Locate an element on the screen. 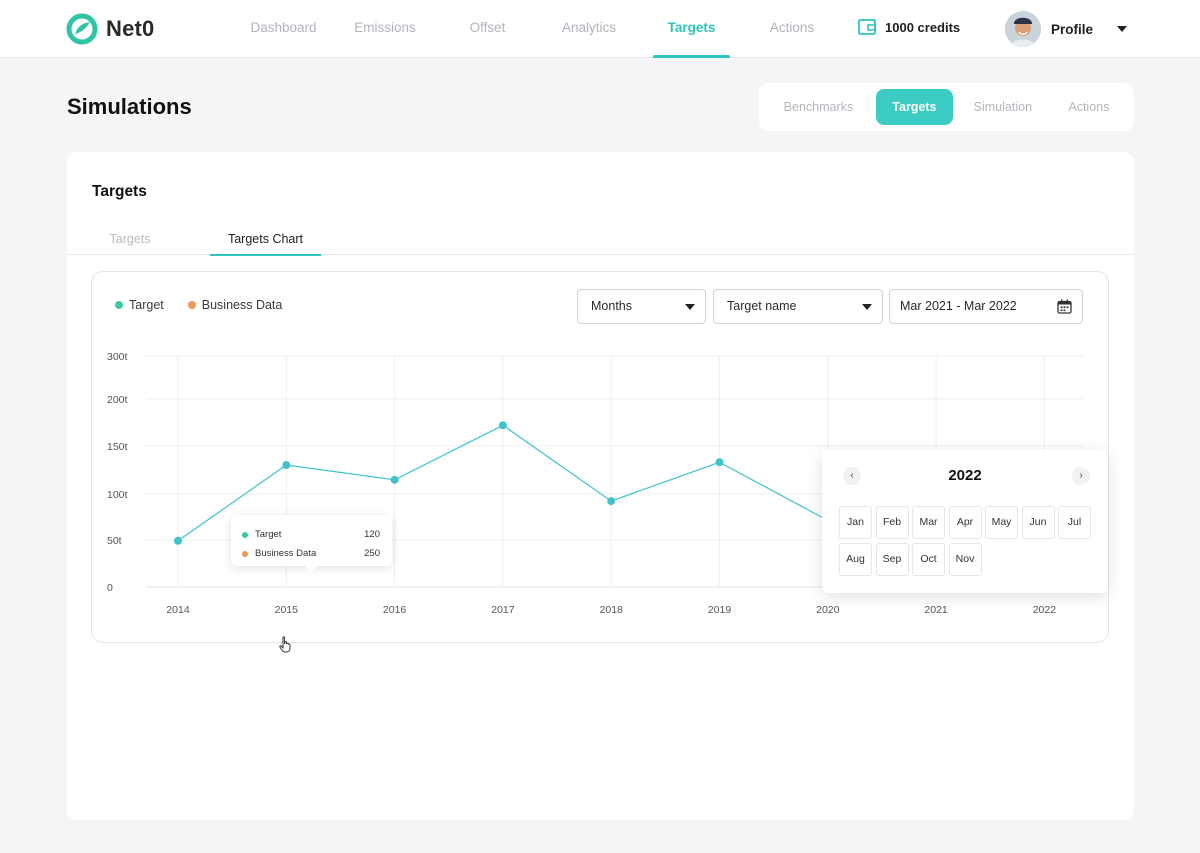 The width and height of the screenshot is (1200, 853). user-avatar-icon is located at coordinates (1023, 29).